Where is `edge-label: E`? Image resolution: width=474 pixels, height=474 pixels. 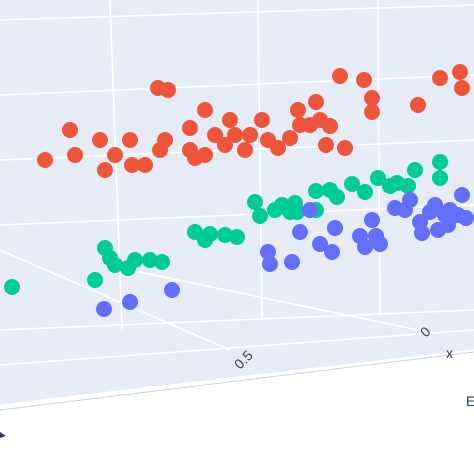
edge-label: E is located at coordinates (470, 401).